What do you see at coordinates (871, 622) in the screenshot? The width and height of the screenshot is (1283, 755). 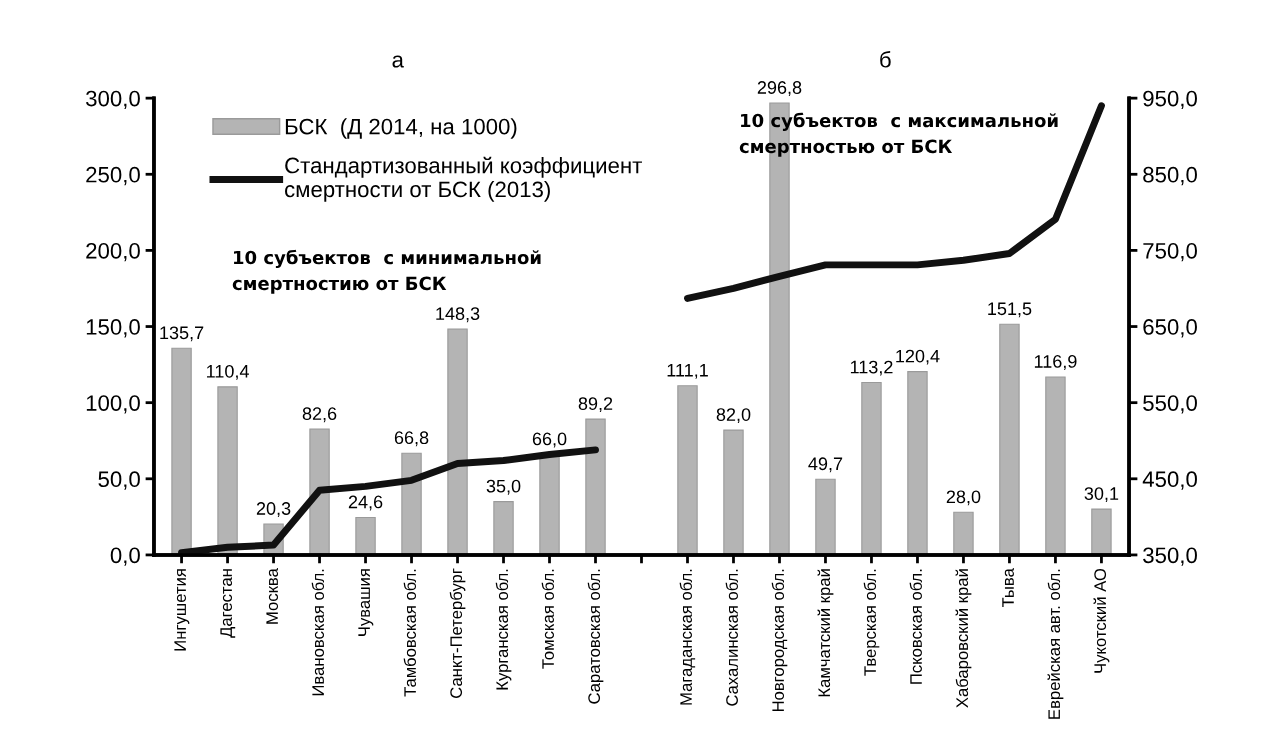 I see `x-tick-label: Тверская обл.` at bounding box center [871, 622].